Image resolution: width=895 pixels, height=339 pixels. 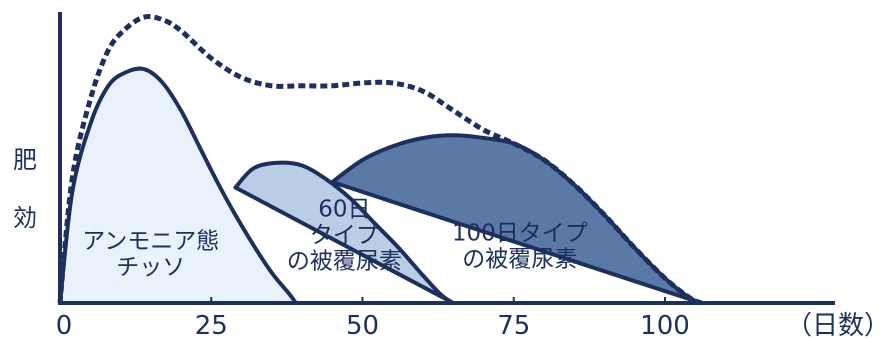 I want to click on coated-urea-60day-area, so click(x=344, y=232).